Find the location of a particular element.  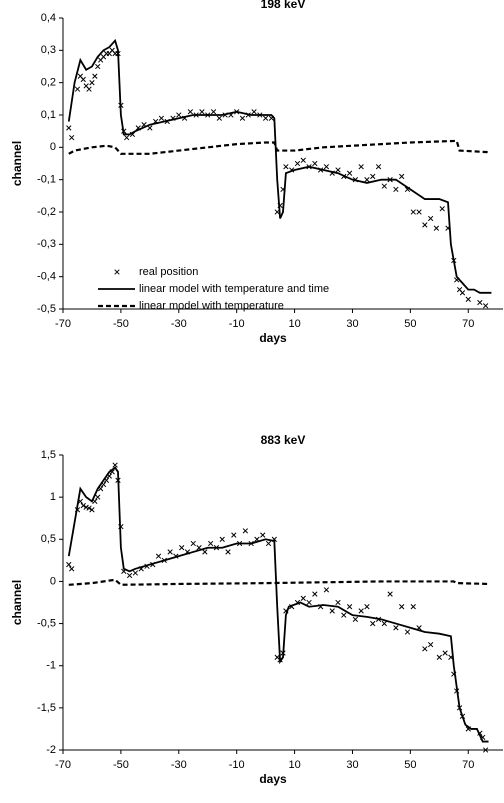

y-tick-label: 0,1 is located at coordinates (48, 115).